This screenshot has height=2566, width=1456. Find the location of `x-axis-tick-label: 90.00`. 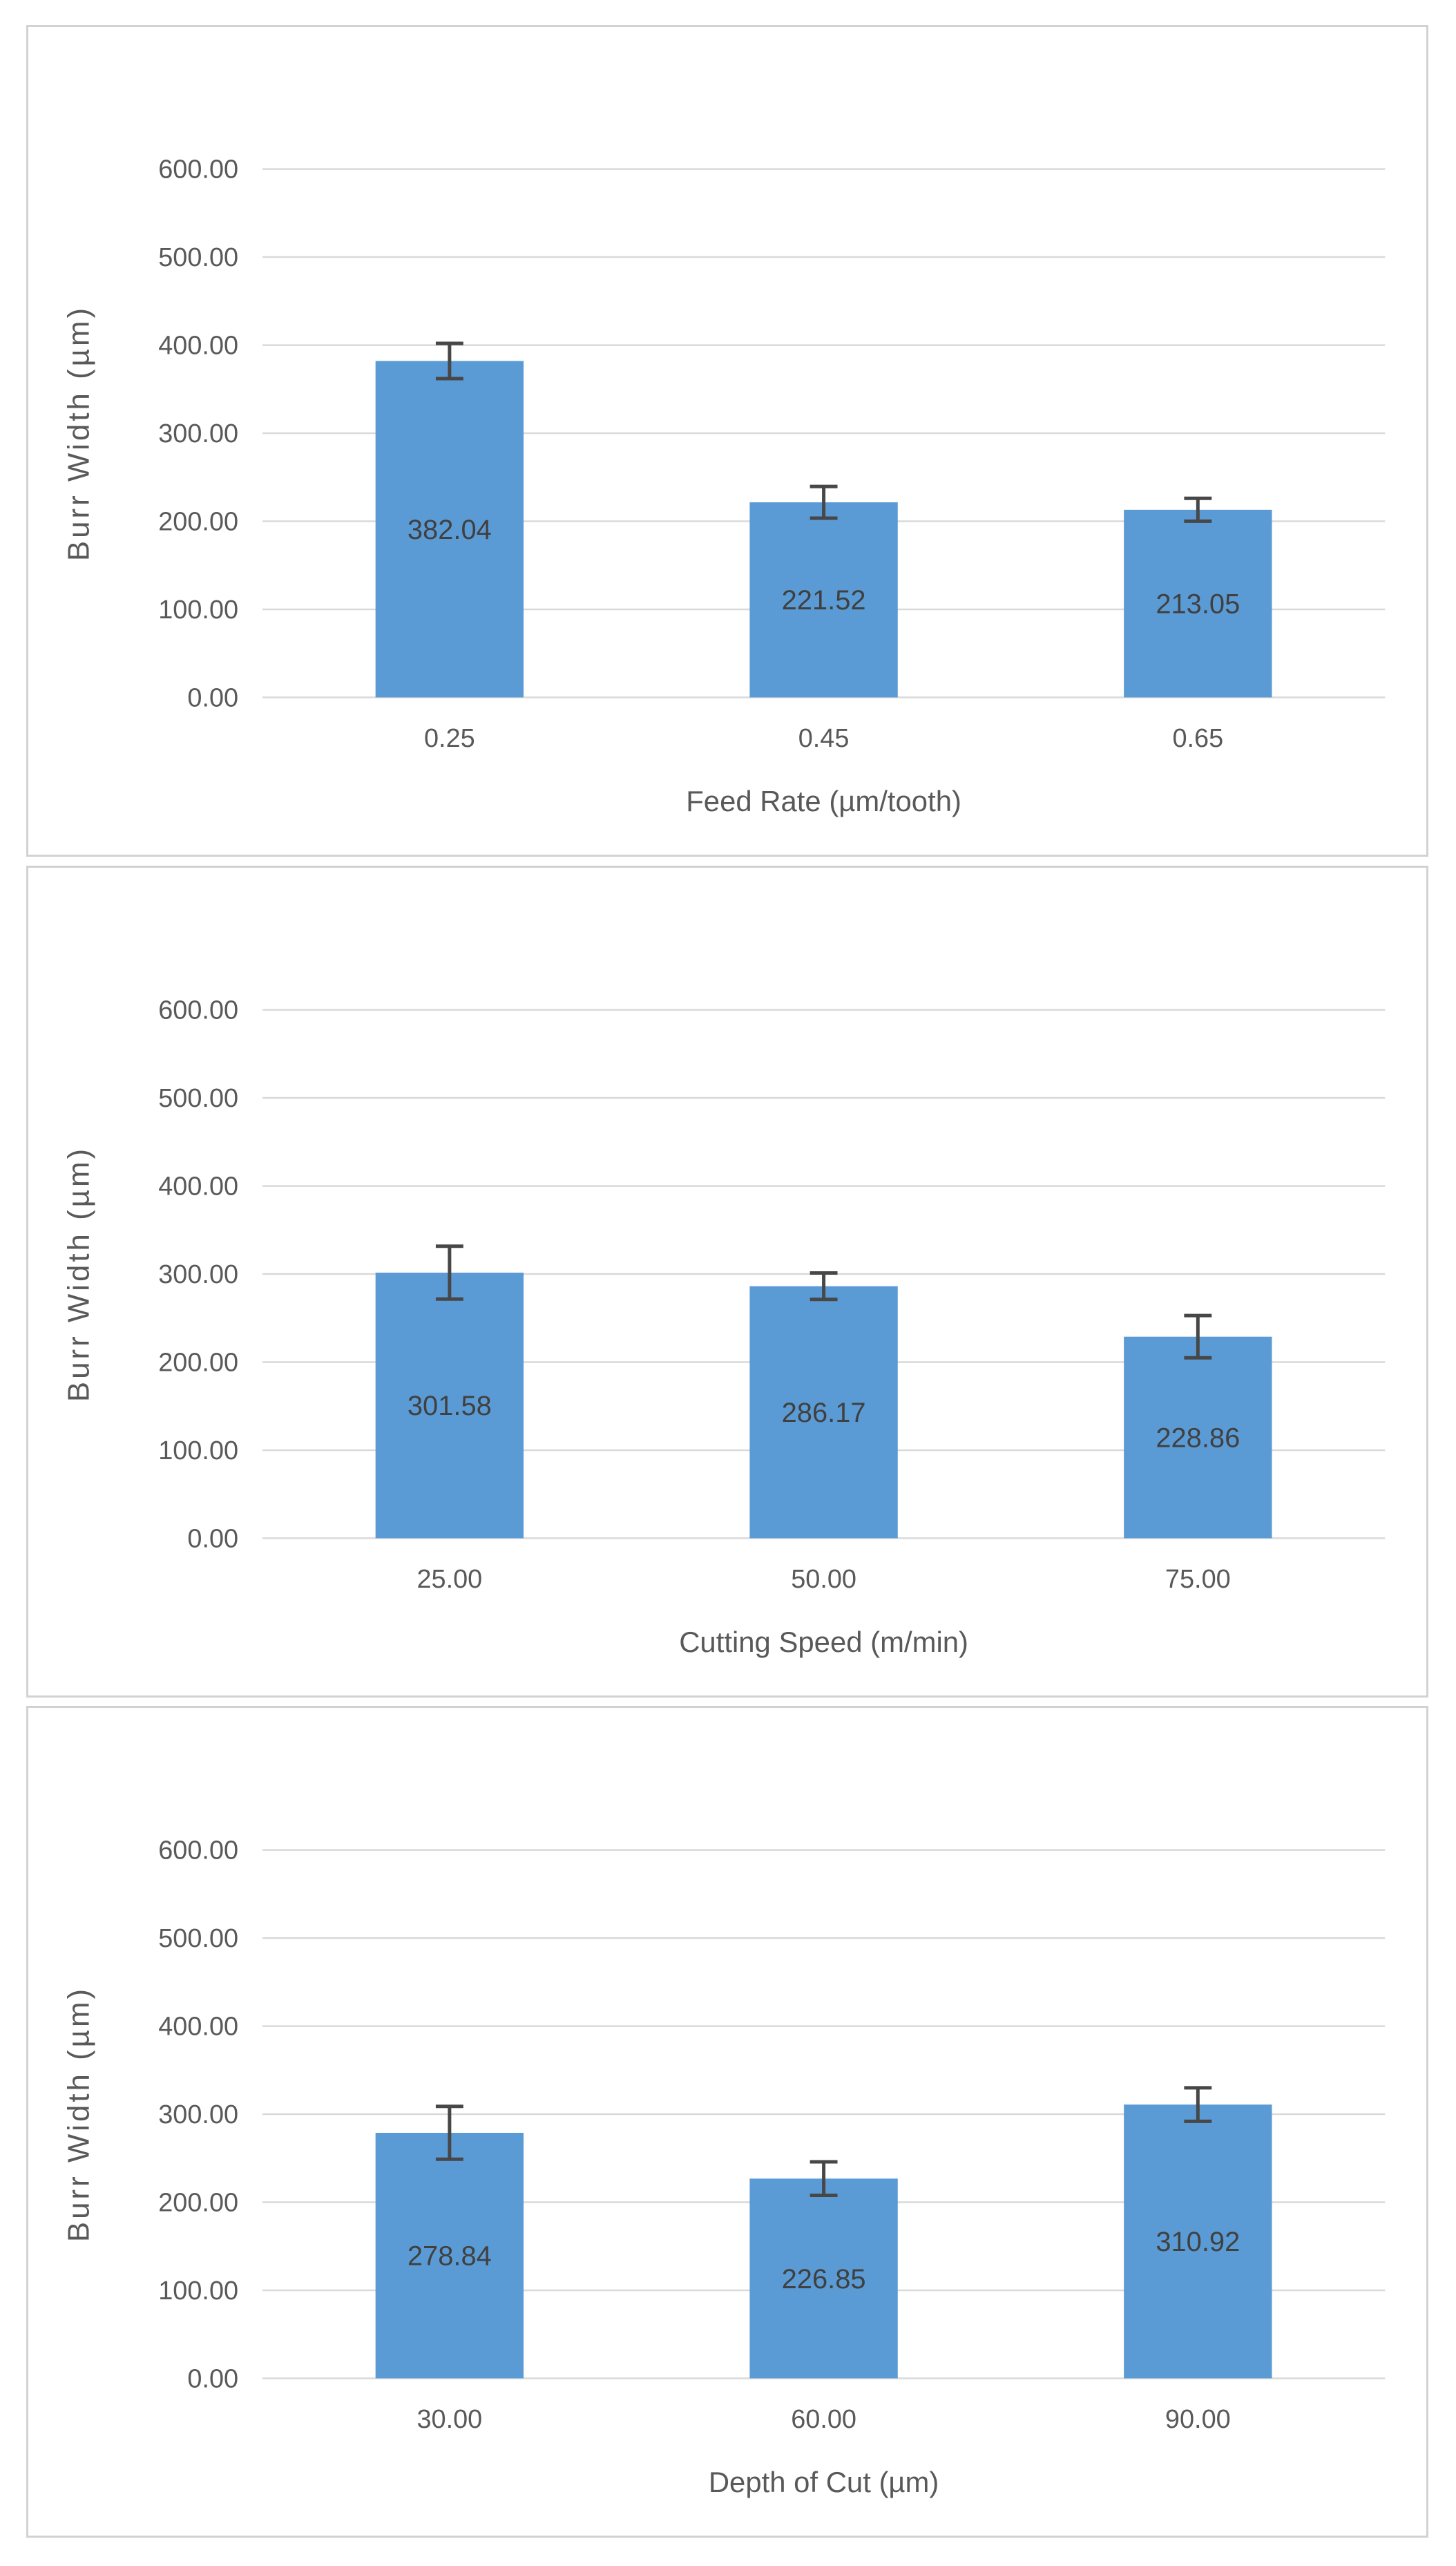

x-axis-tick-label: 90.00 is located at coordinates (1198, 2419).